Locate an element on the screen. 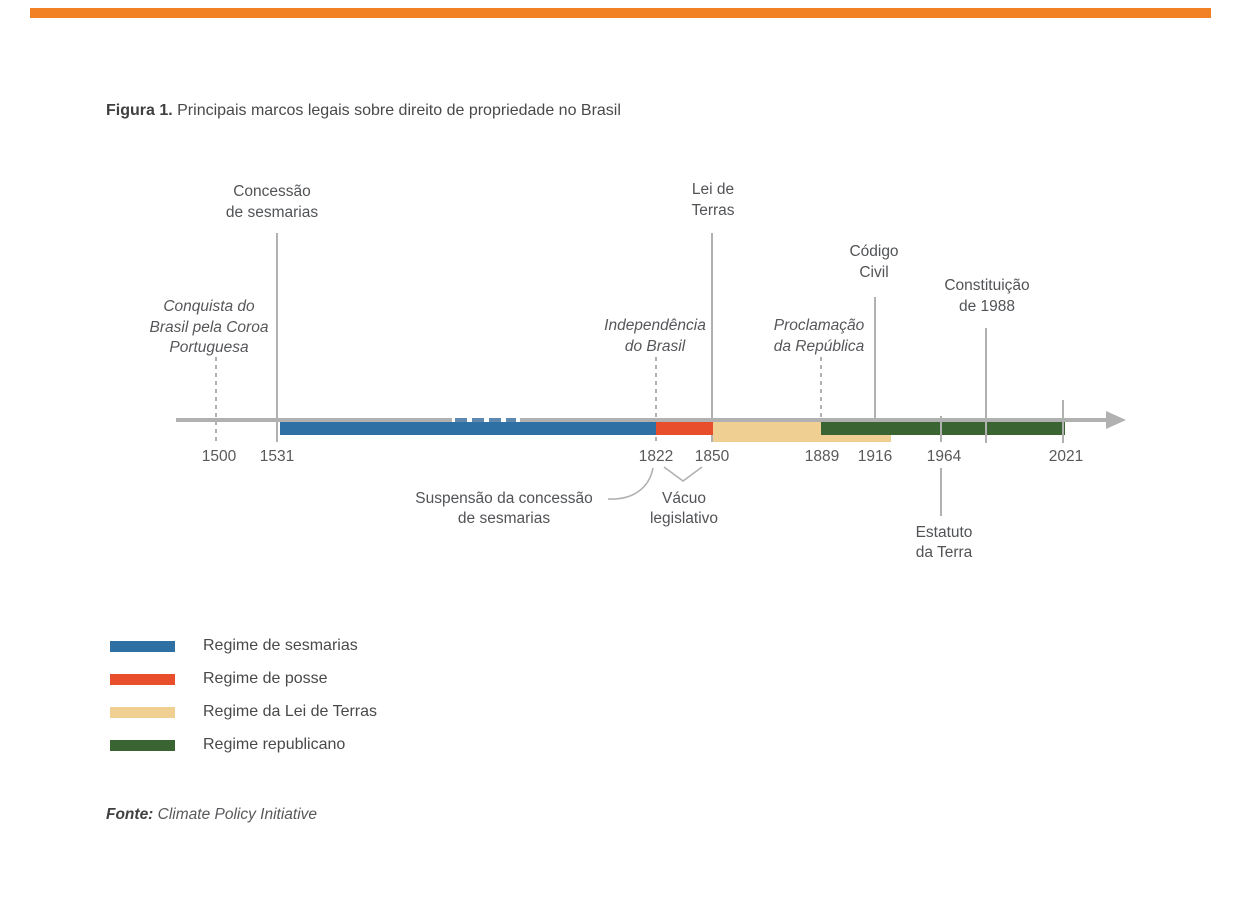  timeline-axis-left is located at coordinates (314, 420).